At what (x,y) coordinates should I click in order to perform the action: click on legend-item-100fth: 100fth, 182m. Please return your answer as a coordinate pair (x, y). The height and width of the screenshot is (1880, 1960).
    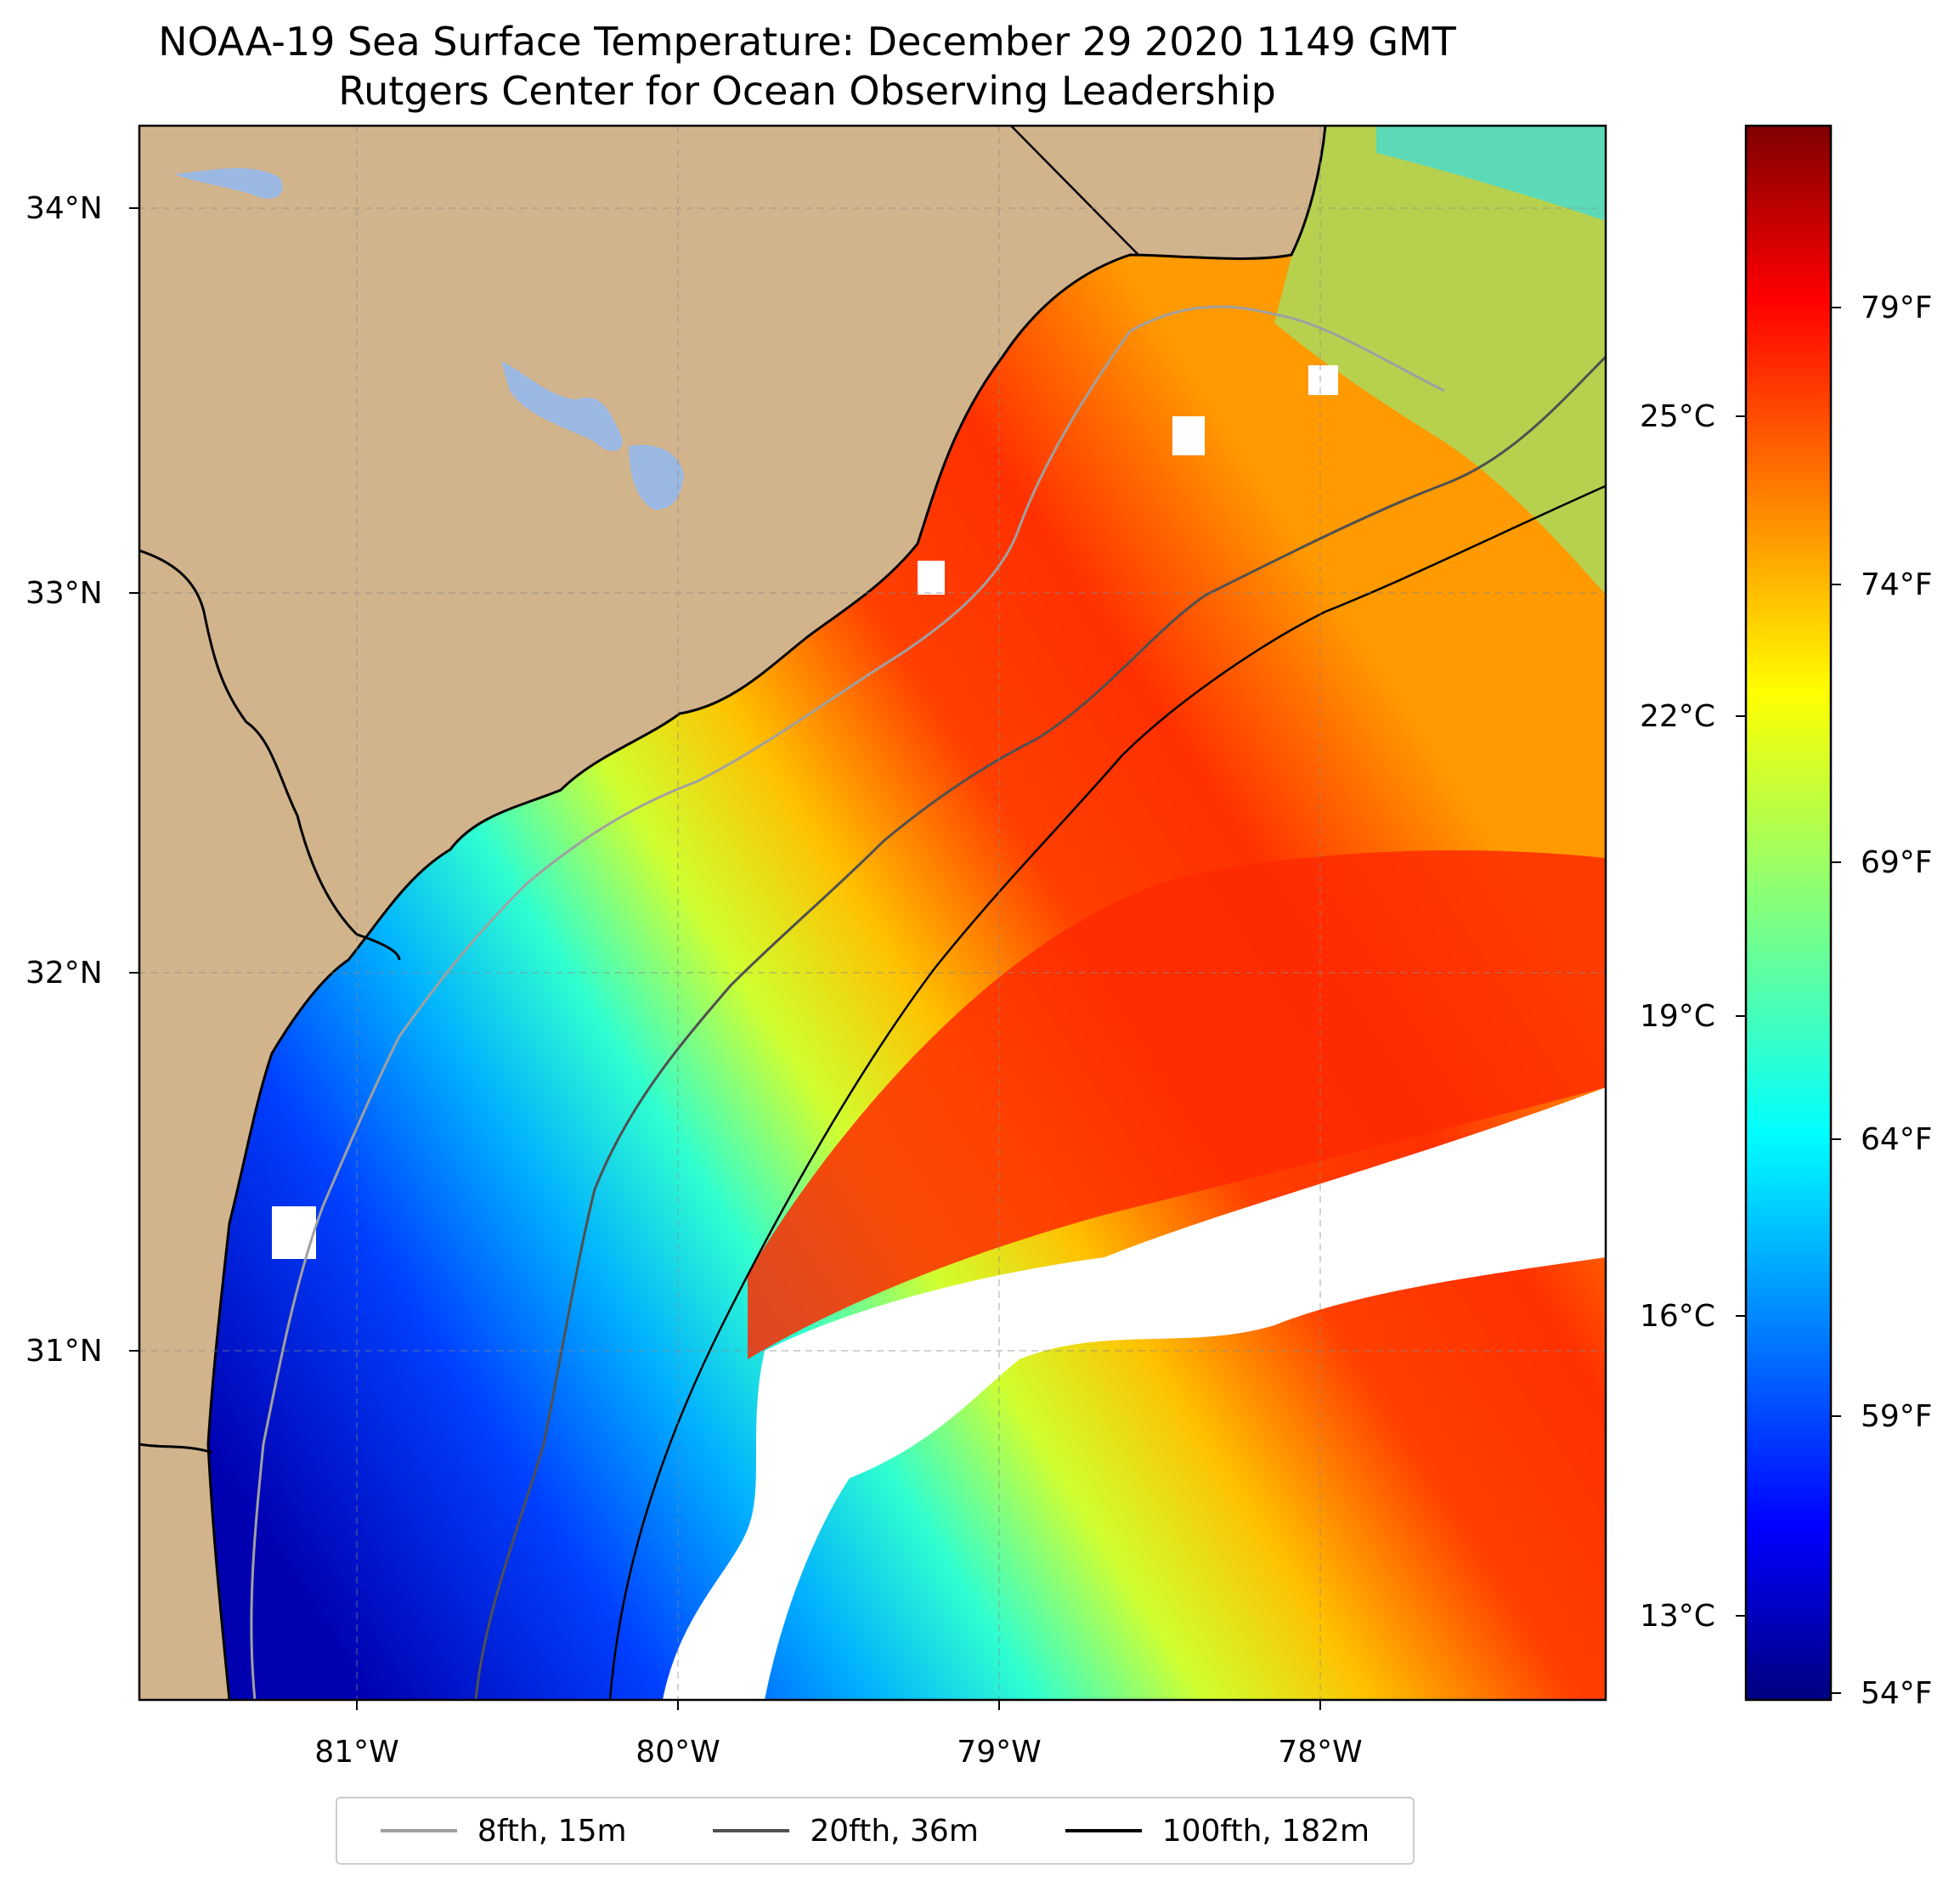
    Looking at the image, I should click on (1217, 1831).